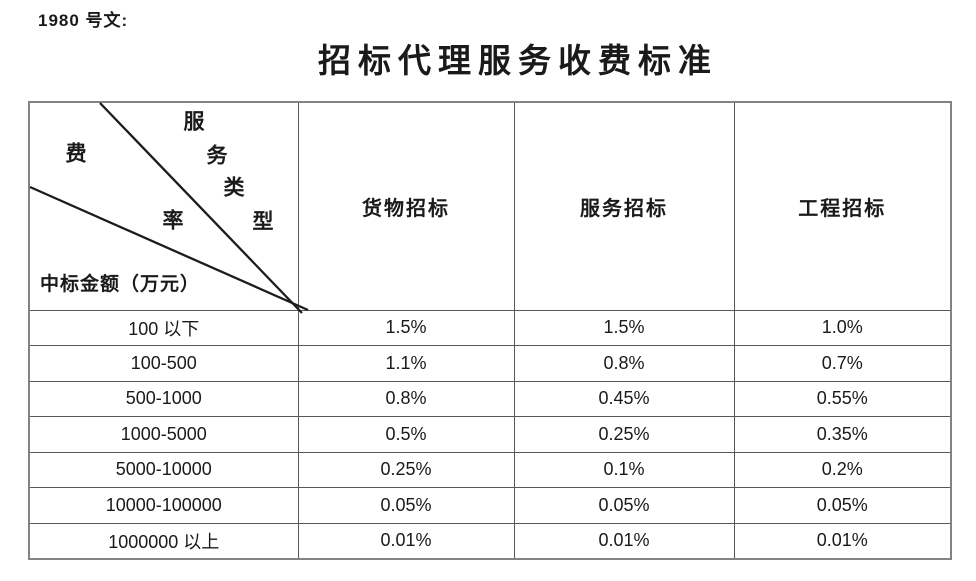 This screenshot has height=581, width=976. Describe the element at coordinates (624, 398) in the screenshot. I see `rate-cell: 0.45%` at that location.